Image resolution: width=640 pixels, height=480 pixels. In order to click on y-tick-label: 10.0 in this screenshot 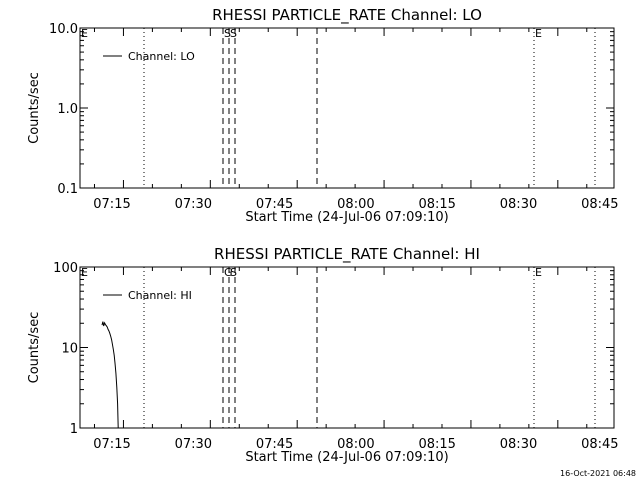, I will do `click(63, 29)`.